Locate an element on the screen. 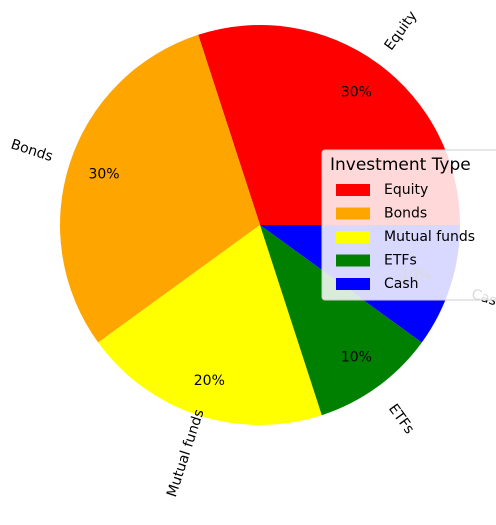 Image resolution: width=496 pixels, height=525 pixels. slice-label: Bonds is located at coordinates (32, 151).